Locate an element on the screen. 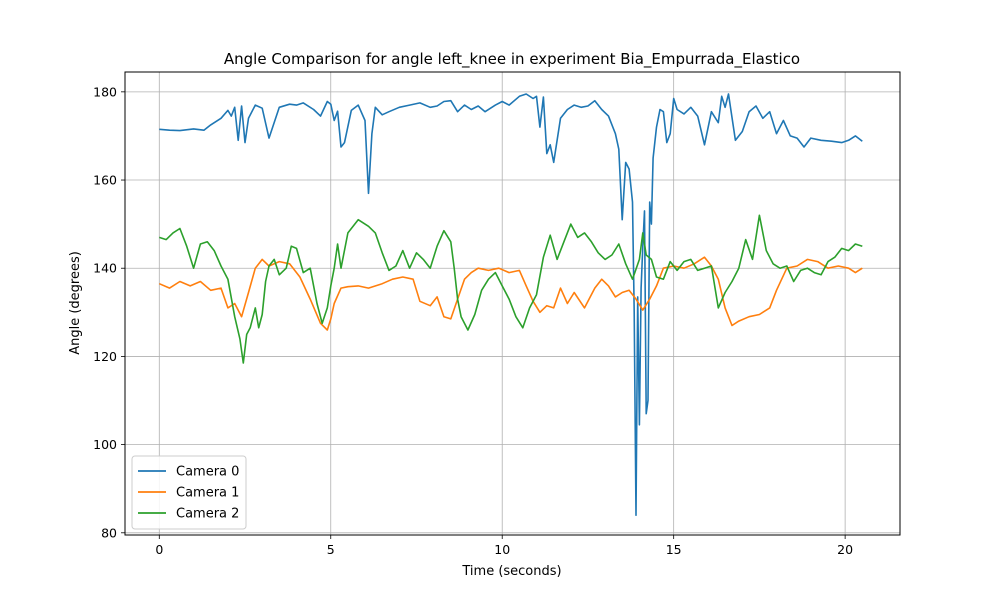 The width and height of the screenshot is (1000, 600). x-axis-ticks: 0 5 10 15 20 is located at coordinates (504, 546).